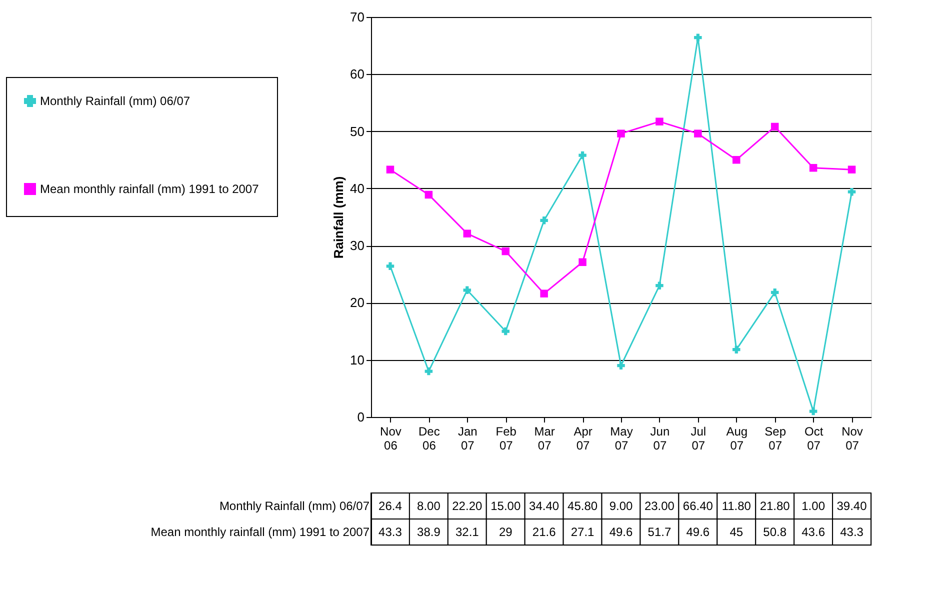  I want to click on x-tick-label: Oct 07, so click(814, 438).